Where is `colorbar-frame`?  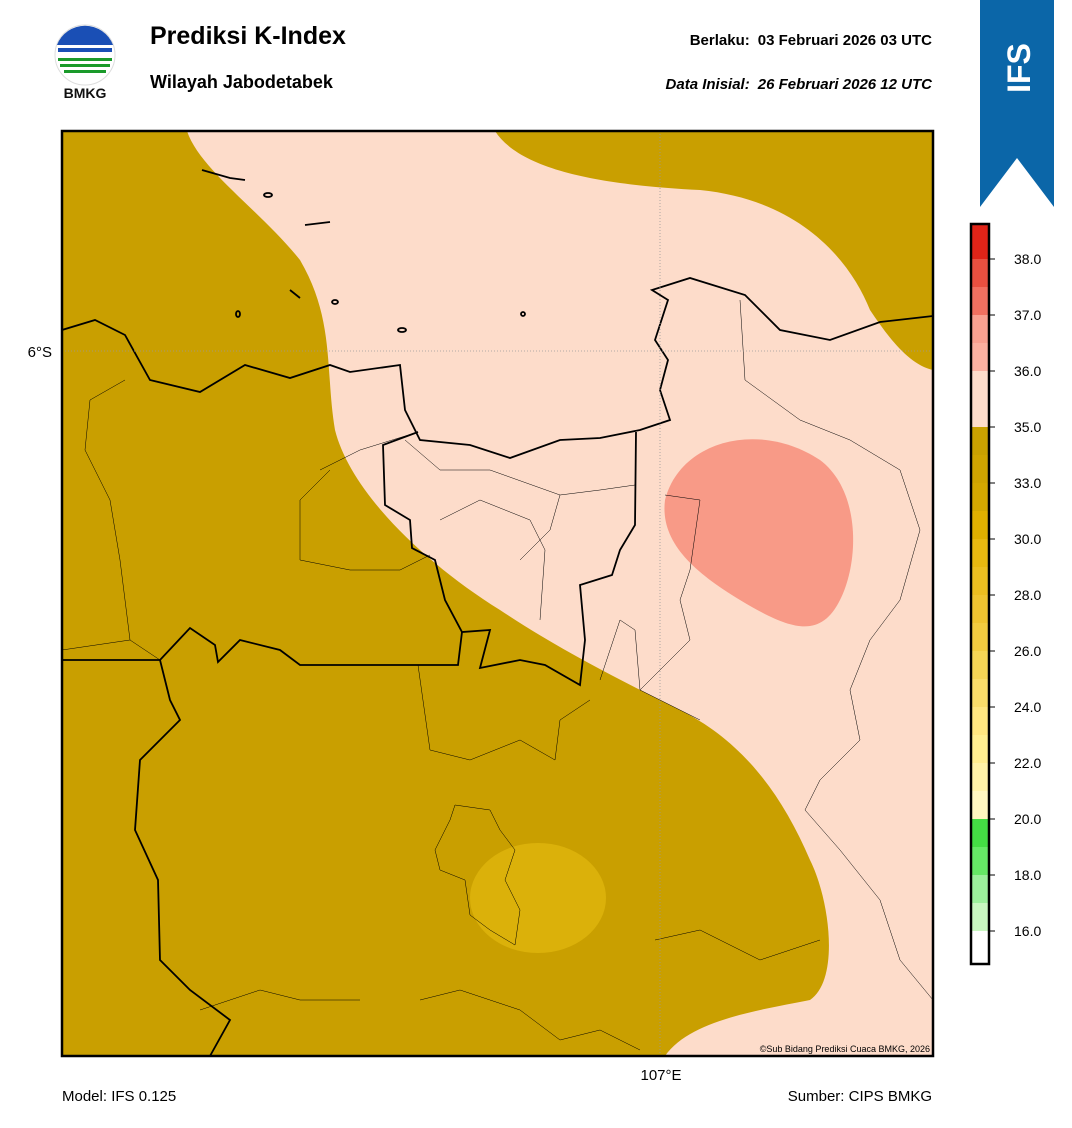
colorbar-frame is located at coordinates (980, 594).